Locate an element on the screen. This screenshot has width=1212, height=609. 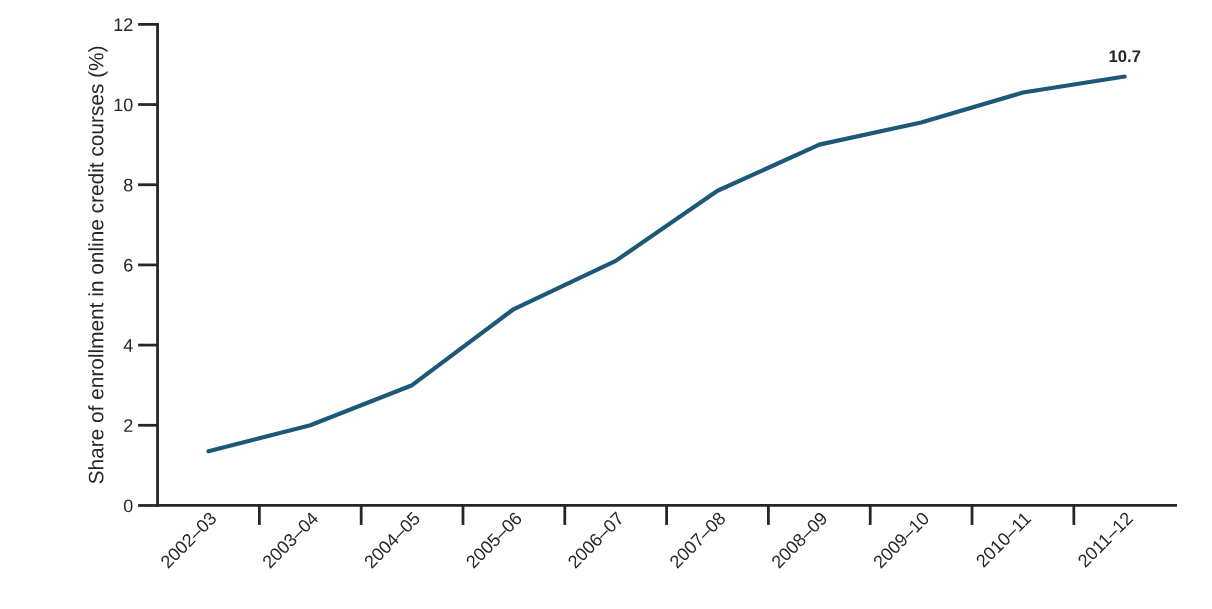
y-tick-label: 8 is located at coordinates (128, 185).